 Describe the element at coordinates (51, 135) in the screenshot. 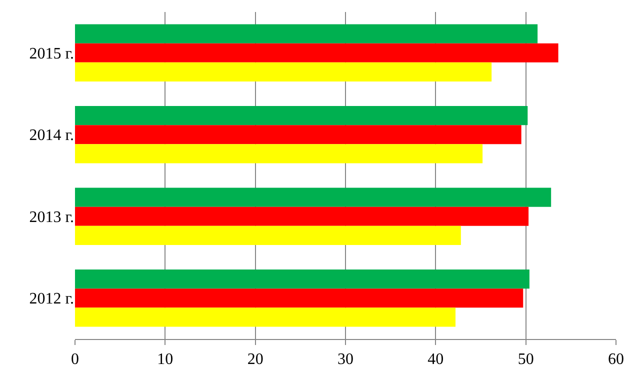

I see `y-tick-label: 2014 г.` at that location.